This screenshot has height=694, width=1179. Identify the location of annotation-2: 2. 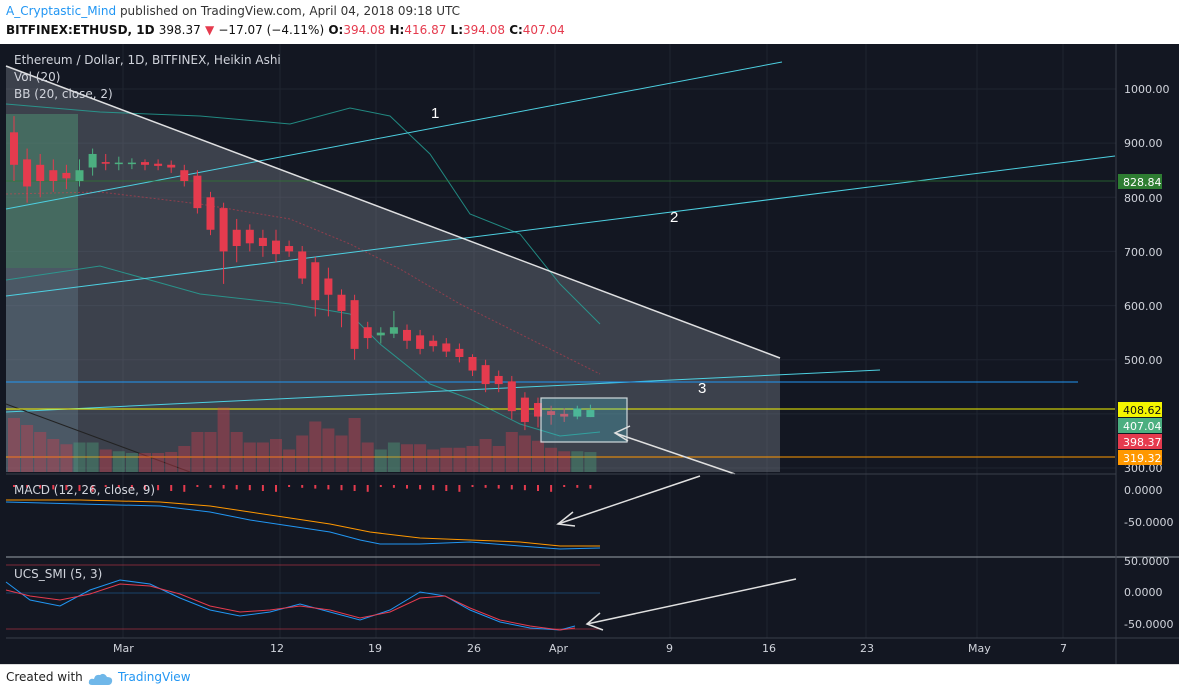
(674, 217).